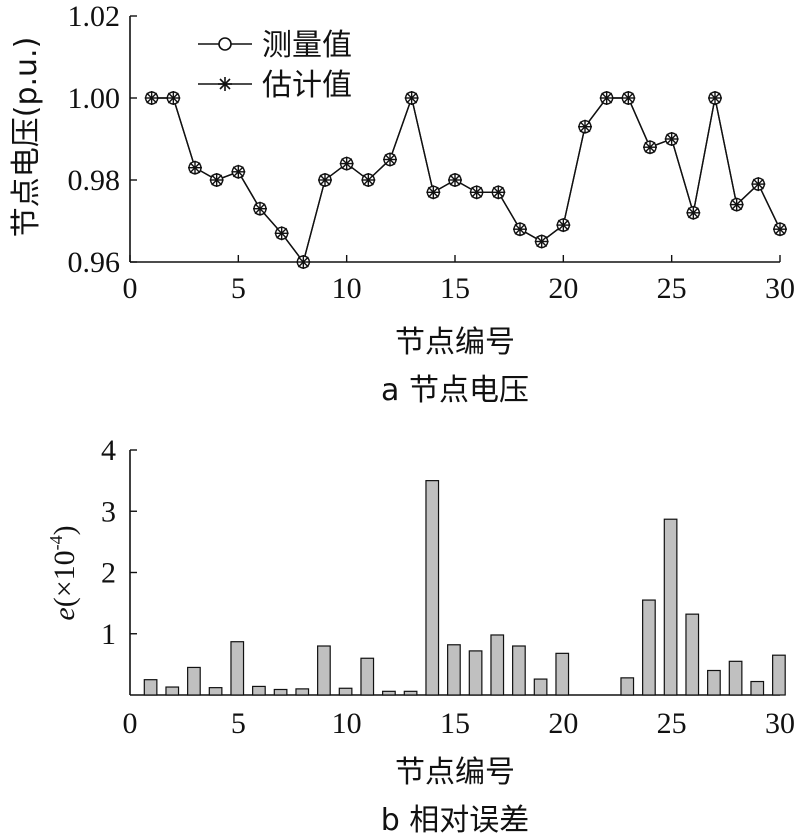 Image resolution: width=796 pixels, height=838 pixels. Describe the element at coordinates (108, 573) in the screenshot. I see `chart-b-y-tick-label: 2` at that location.